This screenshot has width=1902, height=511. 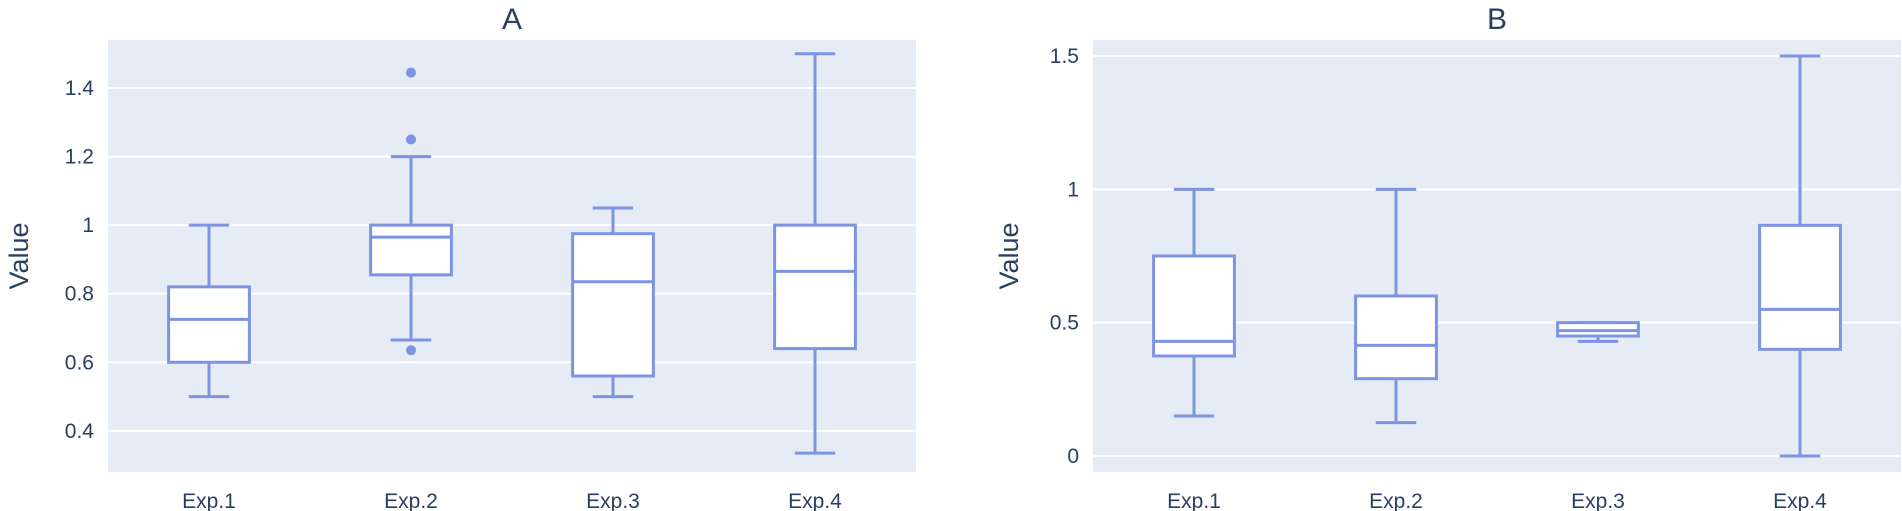 I want to click on y-tick-label: 0.4, so click(x=80, y=431).